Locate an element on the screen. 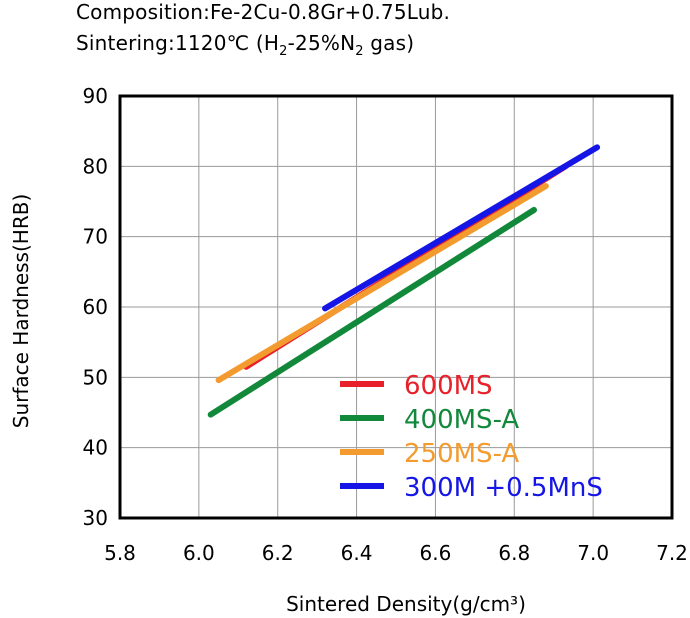 The image size is (690, 618). sintering-suffix: gas) is located at coordinates (389, 43).